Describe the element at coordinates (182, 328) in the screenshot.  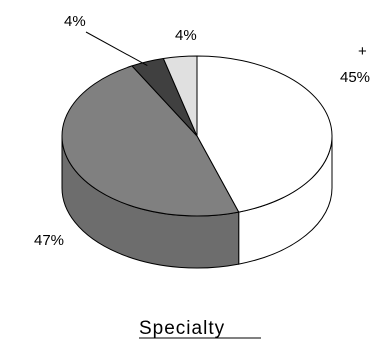
I see `chart-title: Specialty` at that location.